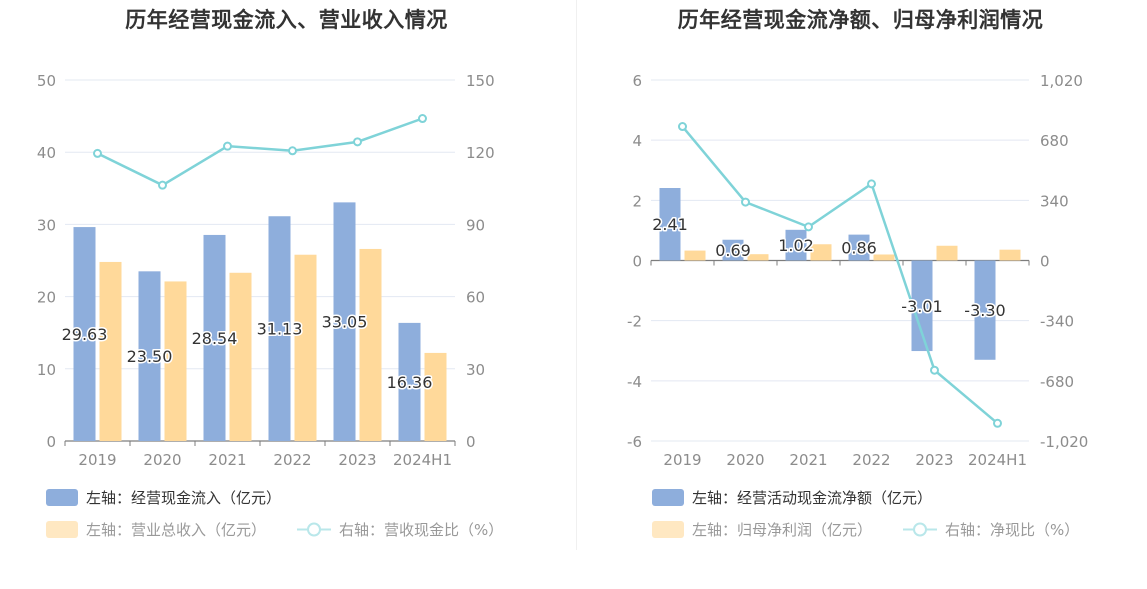  Describe the element at coordinates (871, 460) in the screenshot. I see `x-axis-tick-label: 2022` at that location.